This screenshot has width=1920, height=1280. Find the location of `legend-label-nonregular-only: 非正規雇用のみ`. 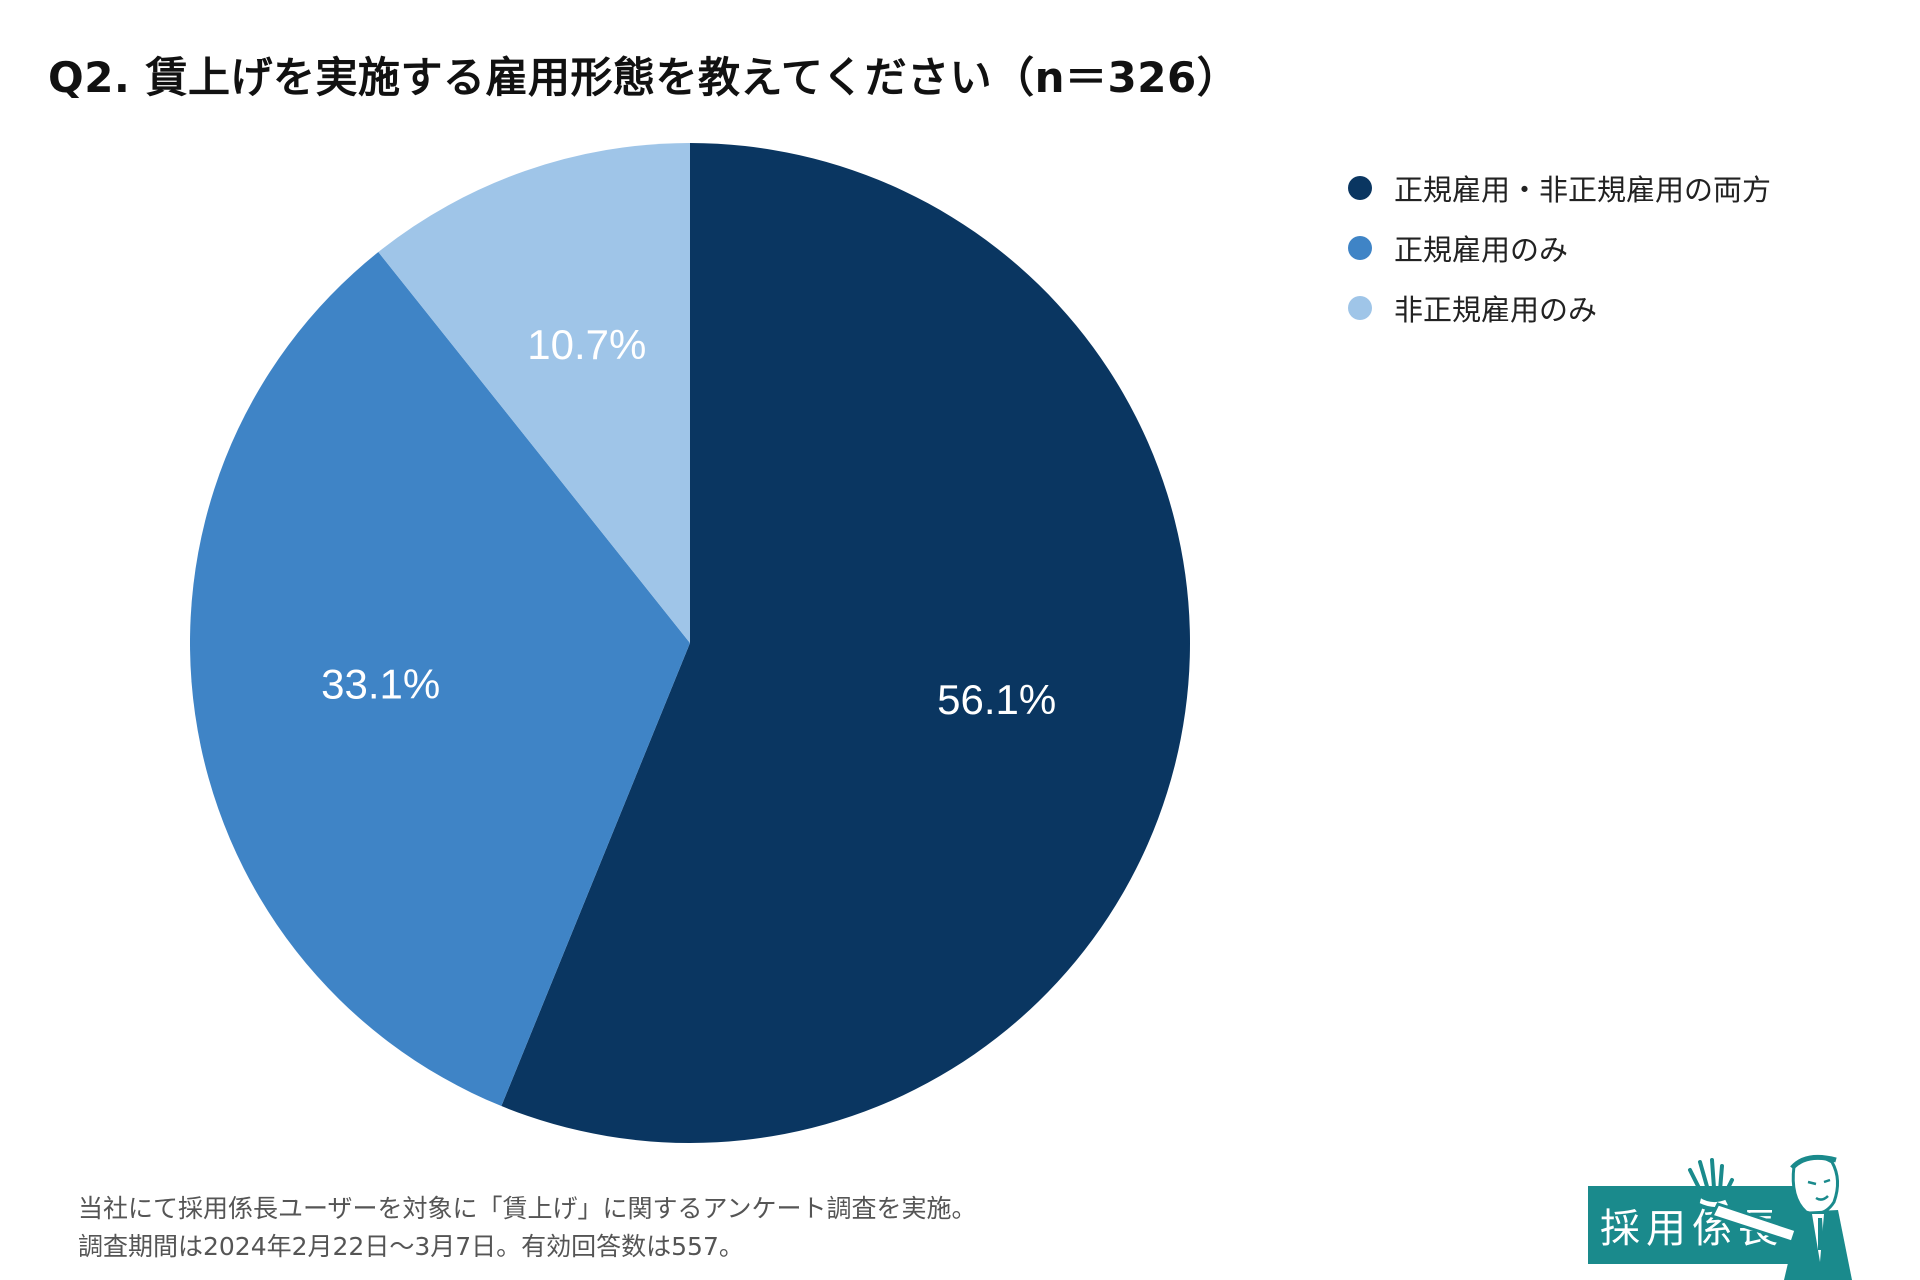

legend-label-nonregular-only: 非正規雇用のみ is located at coordinates (1496, 310).